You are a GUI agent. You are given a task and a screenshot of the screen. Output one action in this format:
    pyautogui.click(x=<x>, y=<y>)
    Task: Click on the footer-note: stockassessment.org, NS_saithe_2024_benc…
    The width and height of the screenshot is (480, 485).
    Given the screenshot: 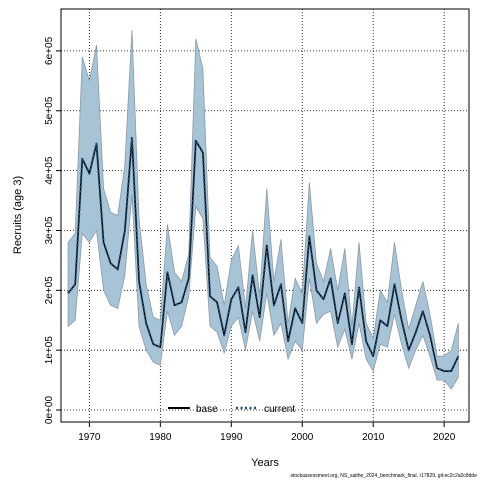 What is the action you would take?
    pyautogui.click(x=383, y=476)
    